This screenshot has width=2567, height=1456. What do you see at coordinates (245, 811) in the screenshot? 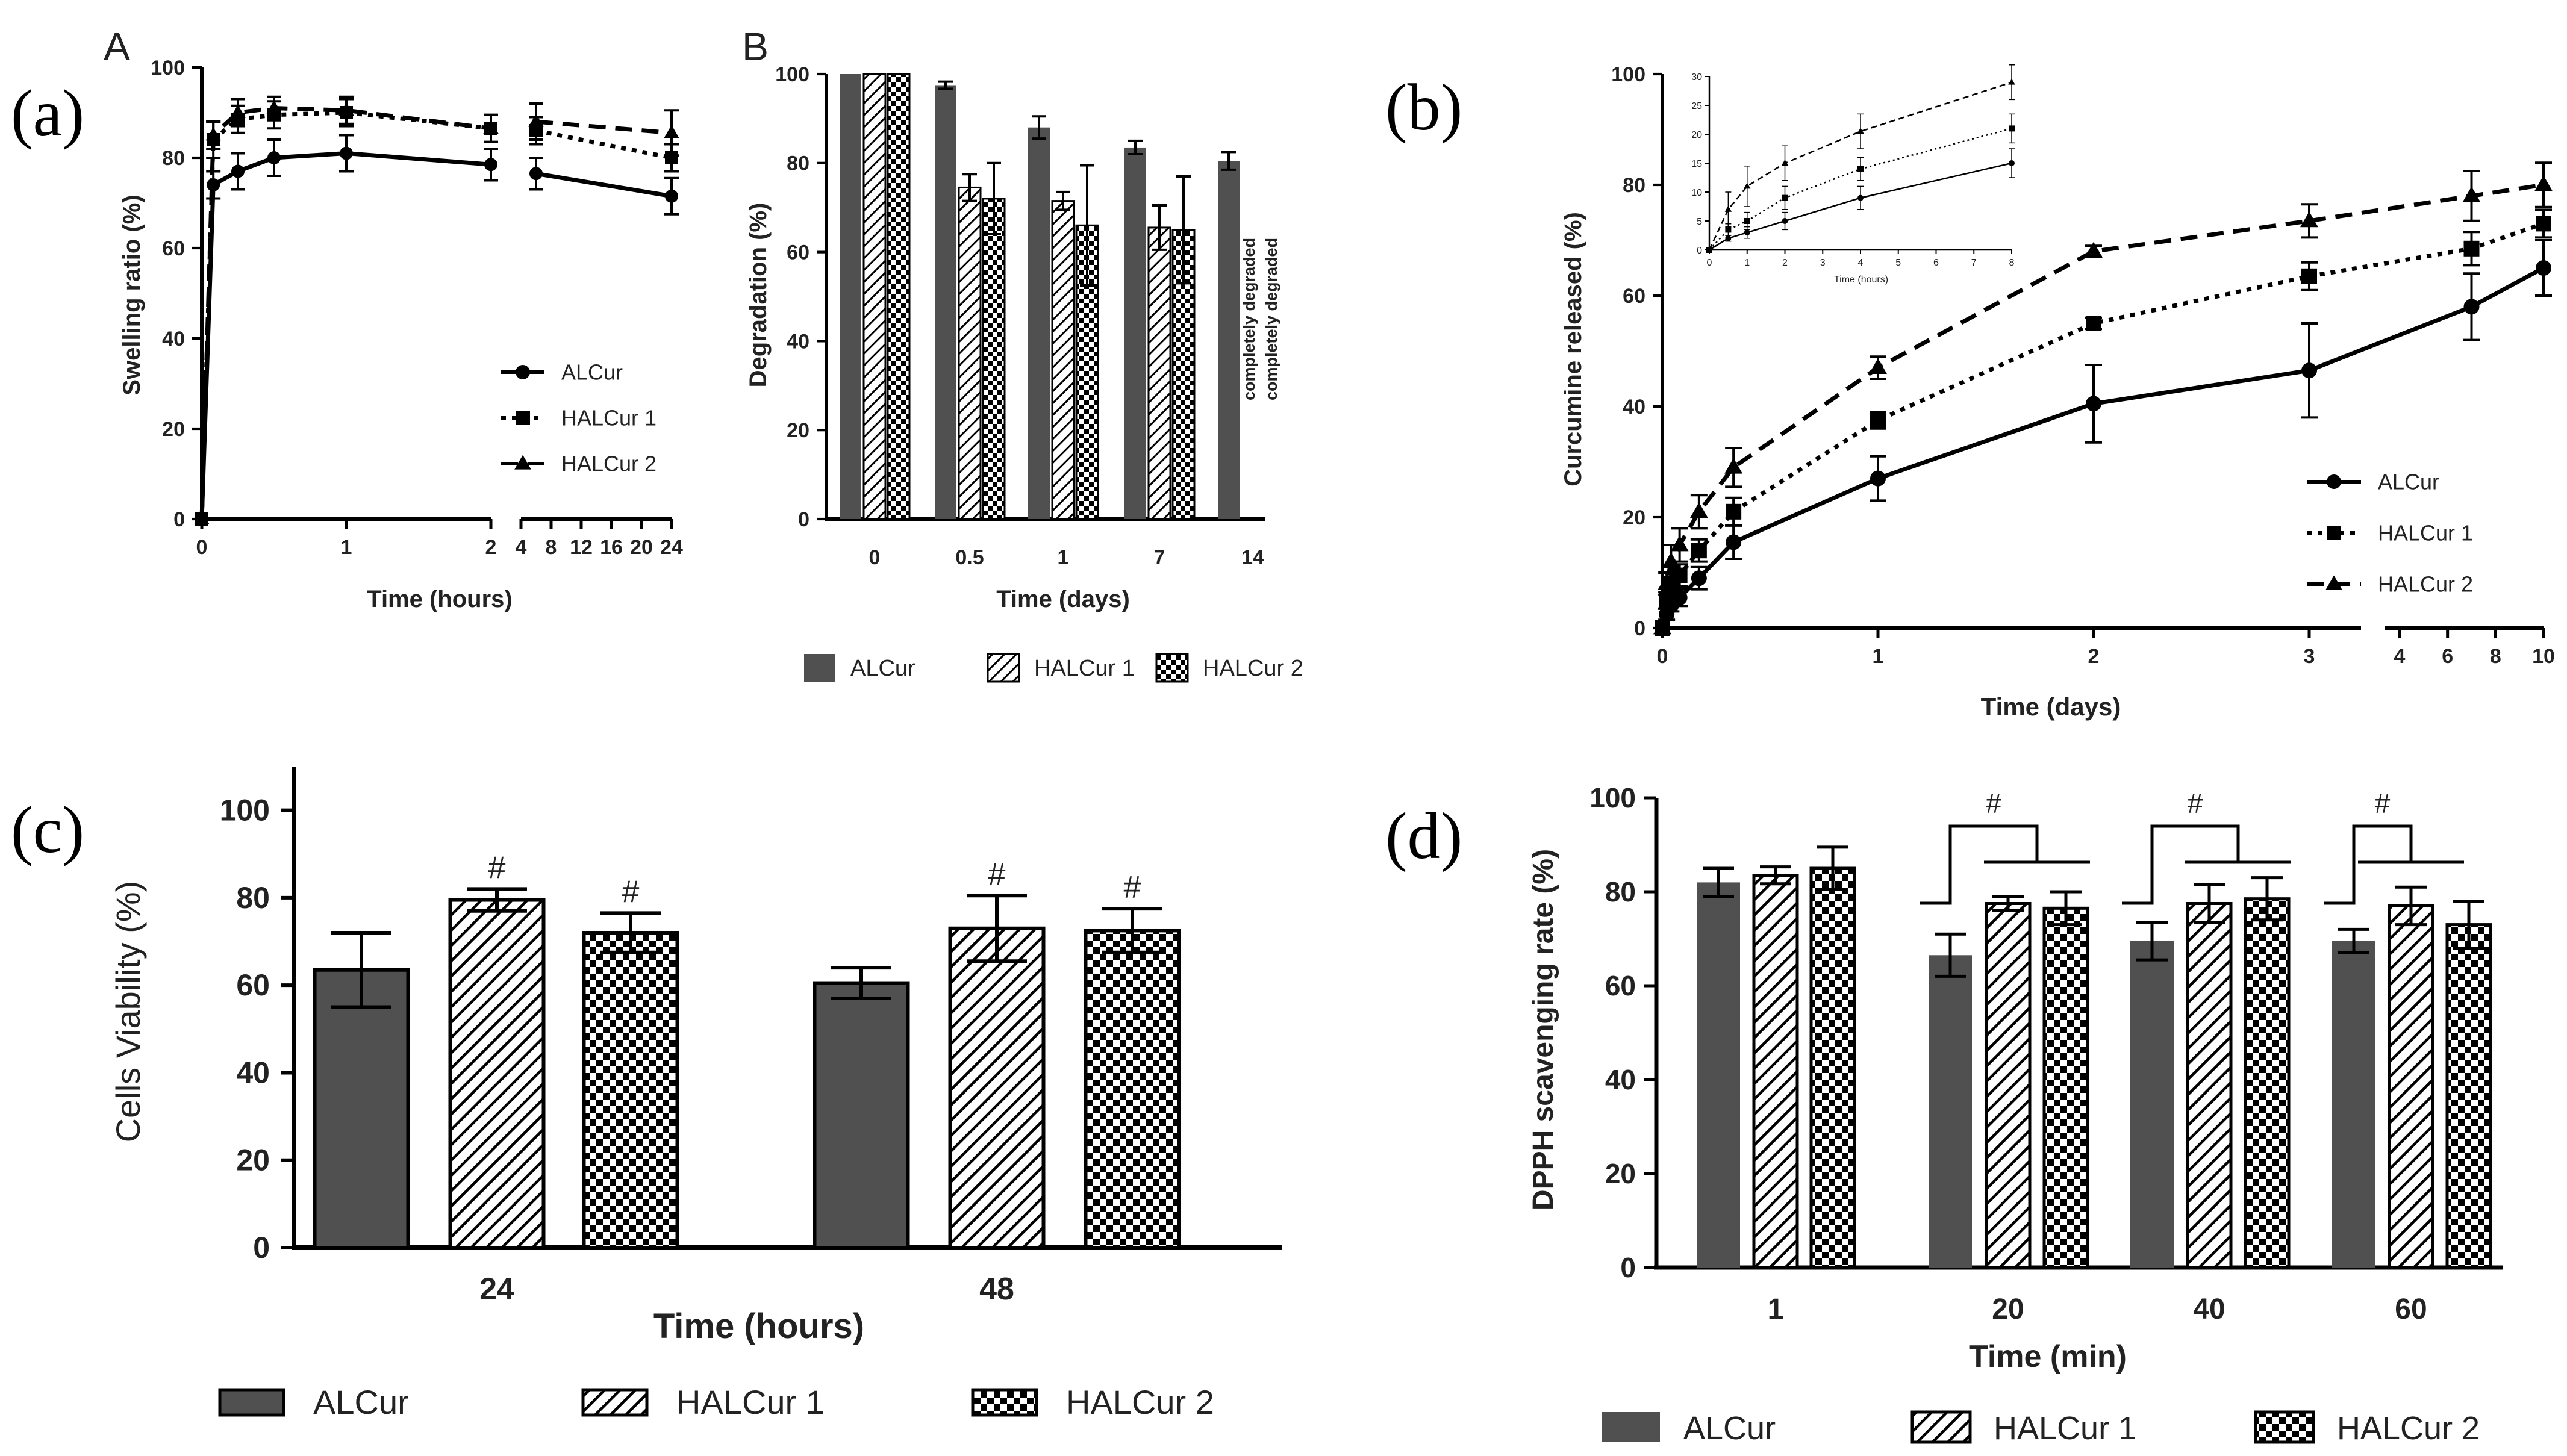
I see `c-y-tick-label: 100` at bounding box center [245, 811].